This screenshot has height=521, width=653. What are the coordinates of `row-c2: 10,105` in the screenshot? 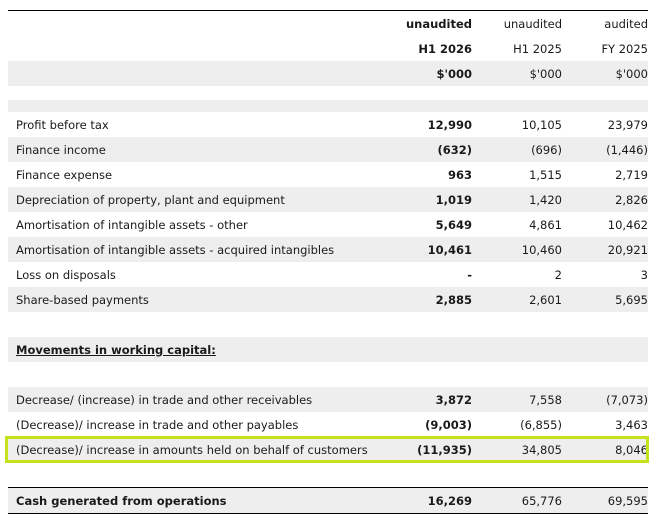 It's located at (541, 124).